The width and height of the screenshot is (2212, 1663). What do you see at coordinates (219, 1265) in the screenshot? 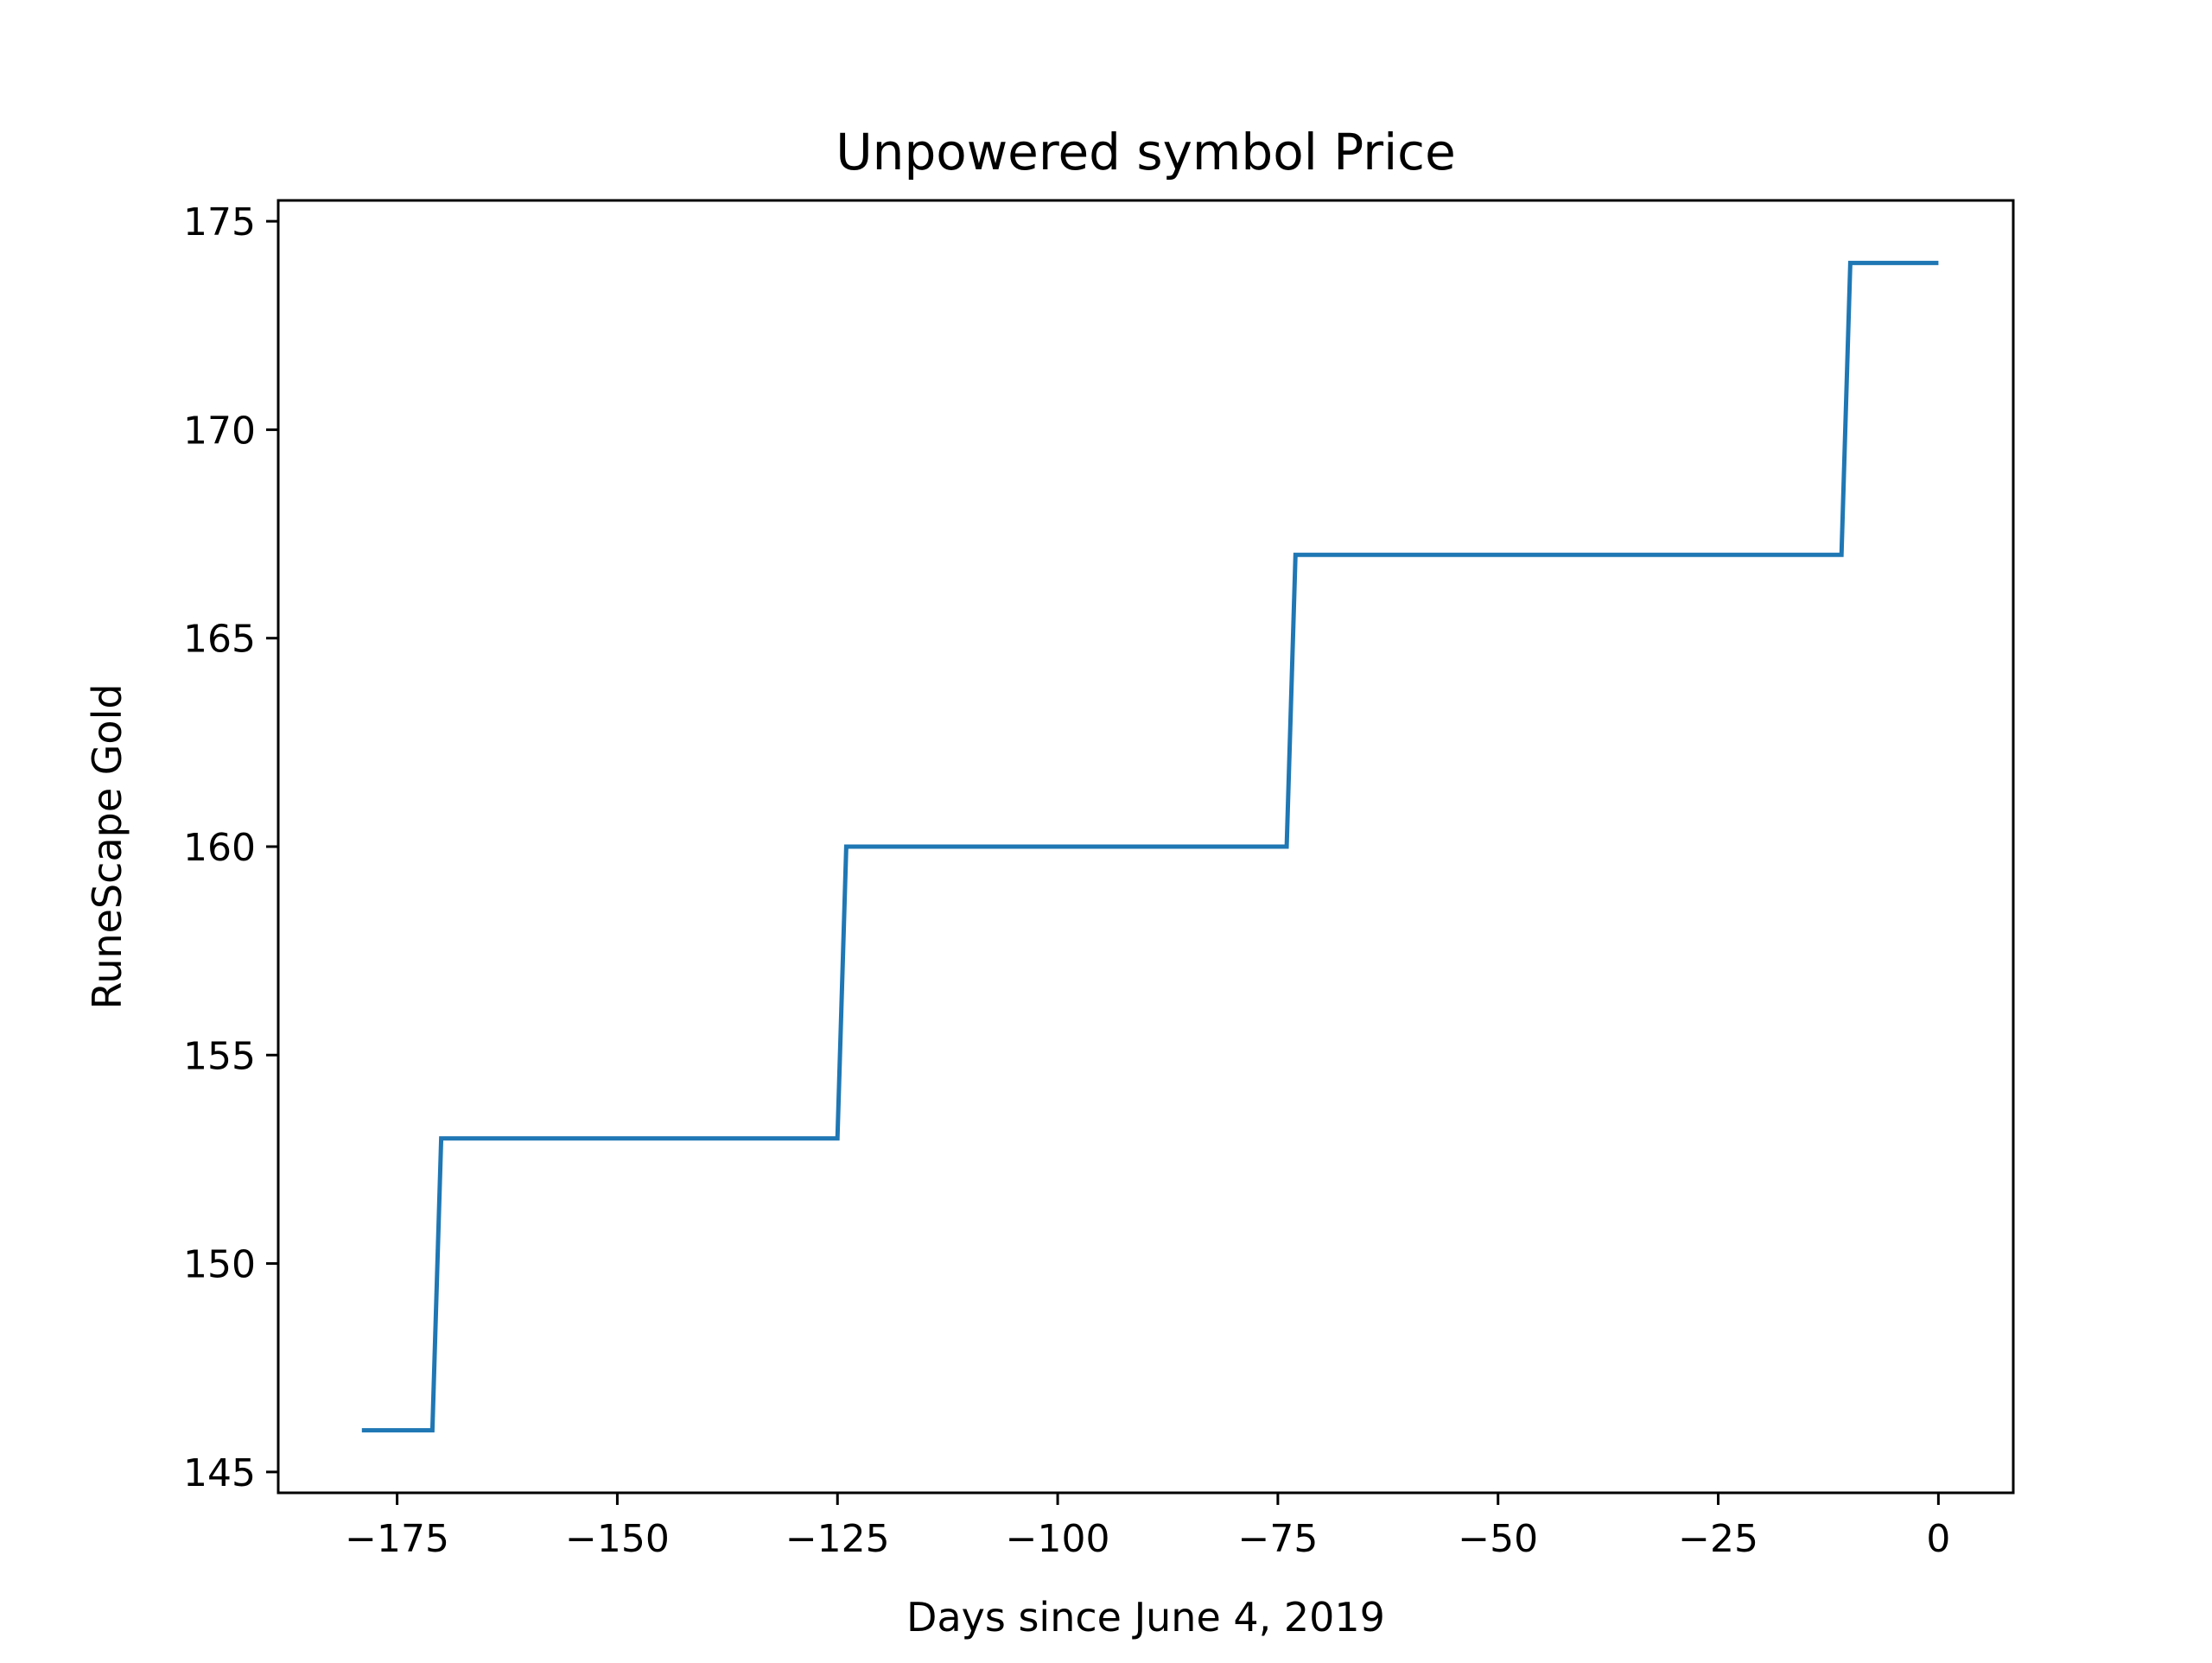
I see `y-tick-label: 150` at bounding box center [219, 1265].